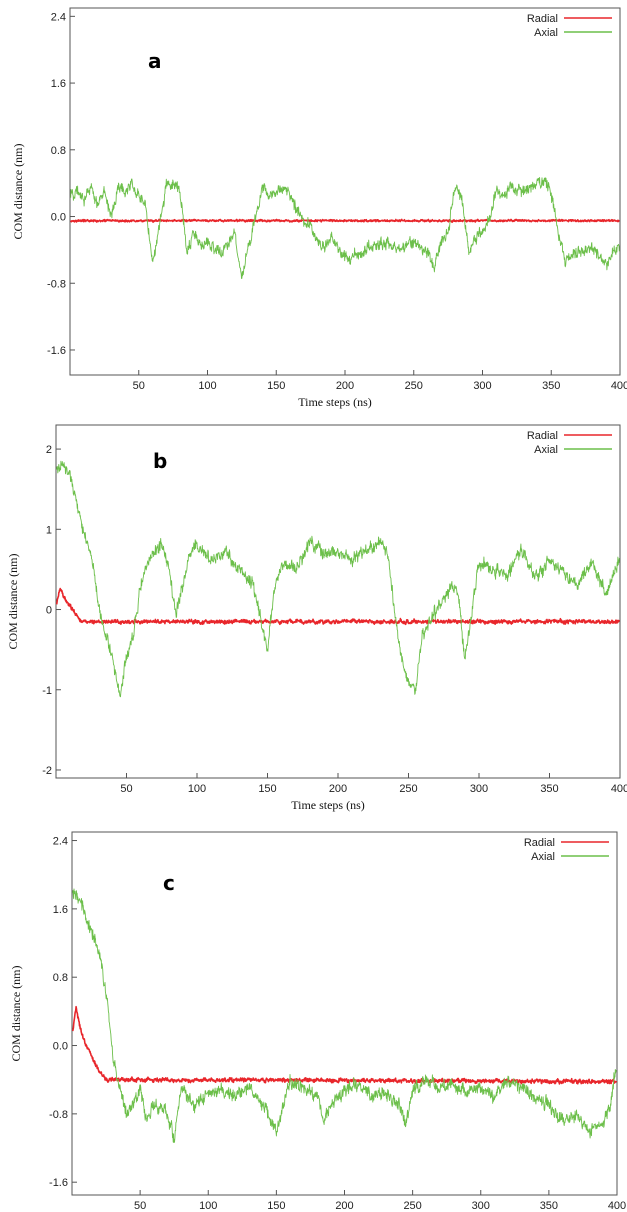 This screenshot has width=627, height=1212. I want to click on y-tick-label: 0, so click(49, 611).